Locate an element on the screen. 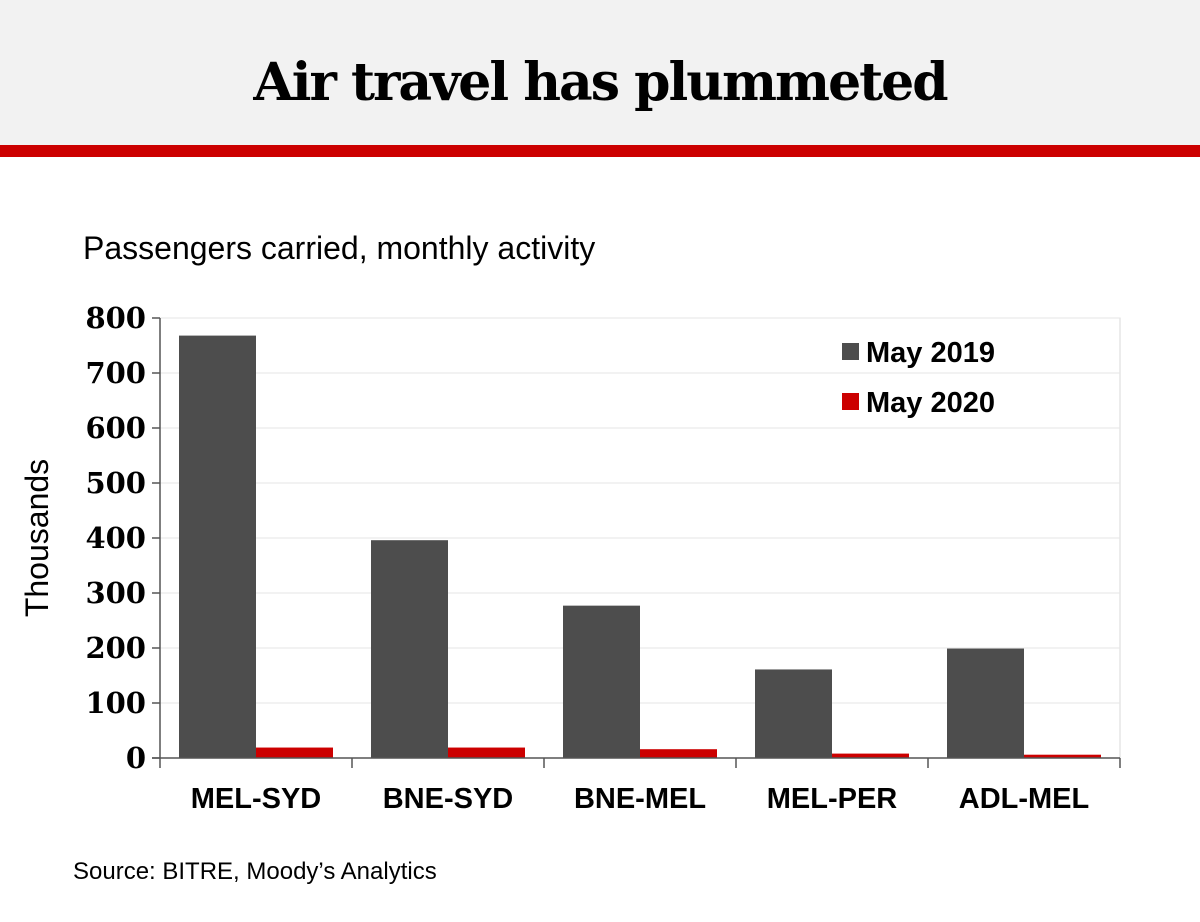 This screenshot has height=922, width=1200. y-tick-label: 400 is located at coordinates (115, 538).